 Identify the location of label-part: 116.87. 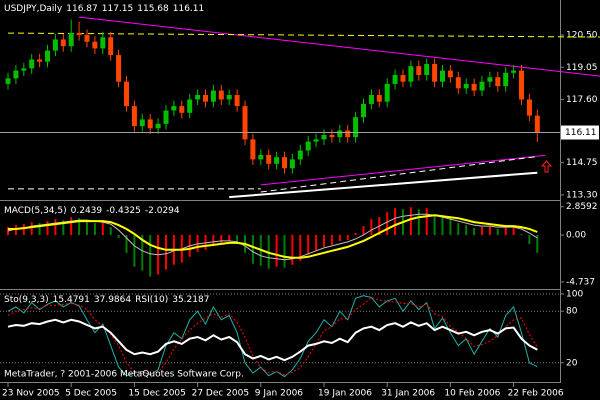
(82, 9).